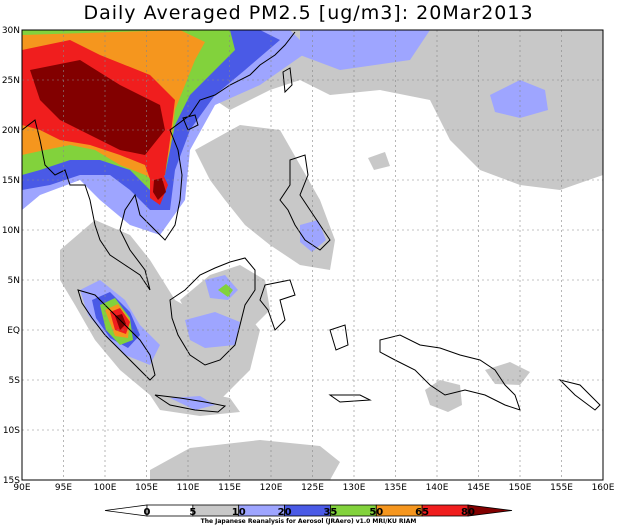 Image resolution: width=617 pixels, height=529 pixels. What do you see at coordinates (97, 107) in the screenshot?
I see `pm25-band-extreme-mainland` at bounding box center [97, 107].